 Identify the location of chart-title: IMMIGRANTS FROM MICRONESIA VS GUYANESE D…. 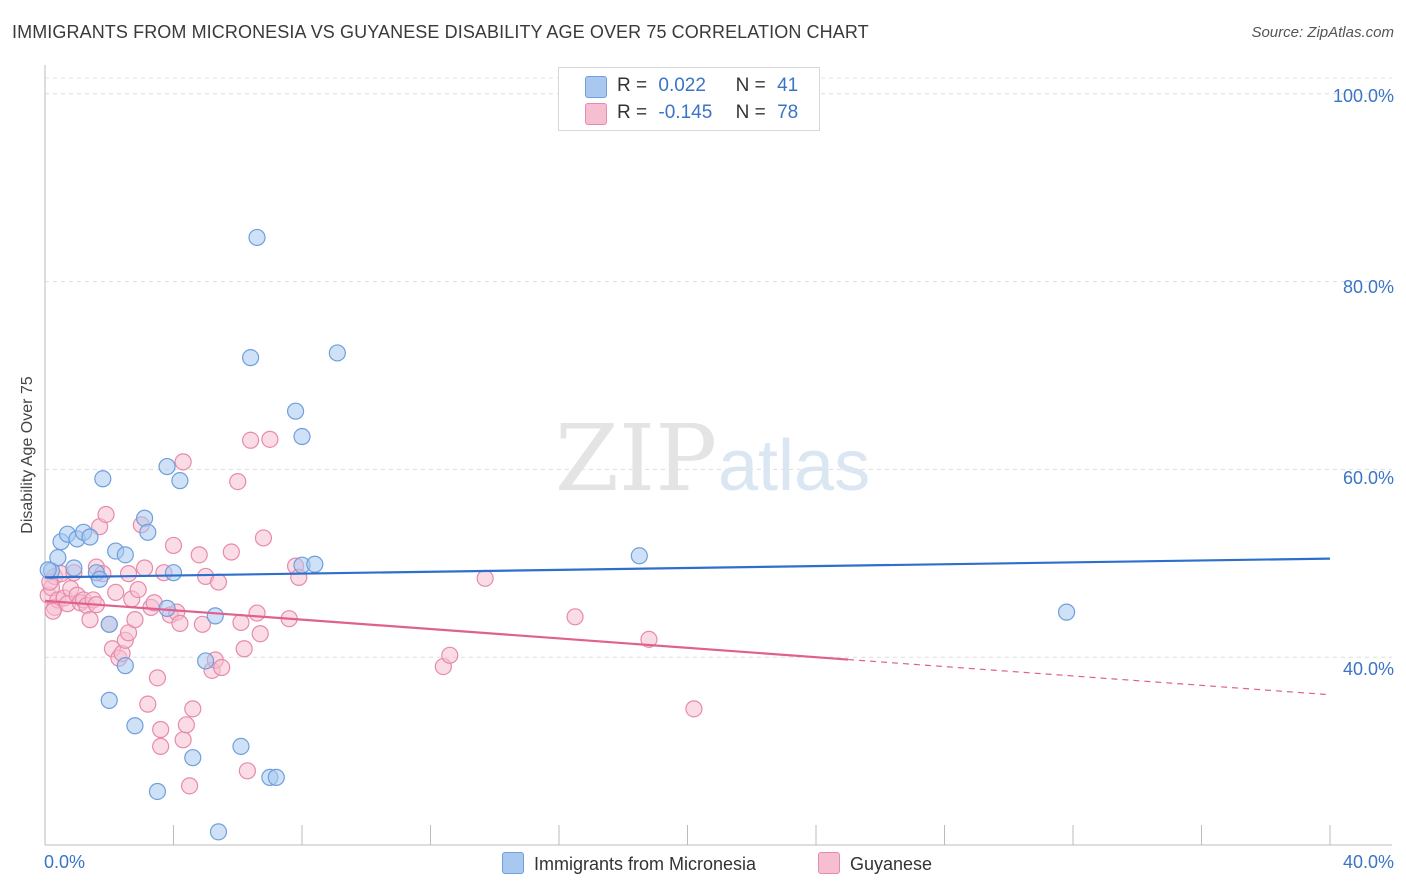
(440, 32).